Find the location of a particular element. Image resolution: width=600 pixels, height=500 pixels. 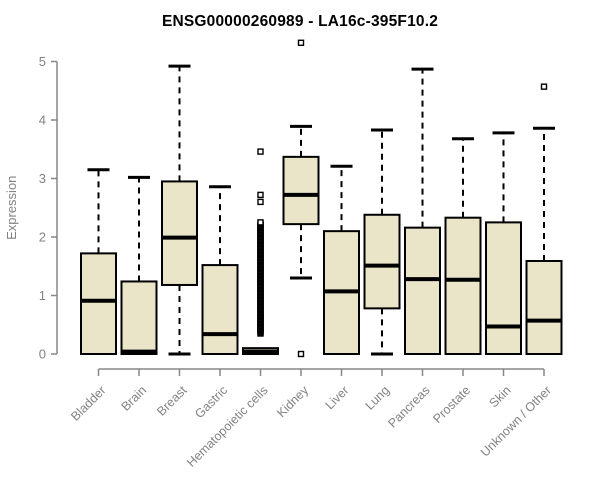

chart-title: ENSG00000260989 - LA16c-395F10.2 is located at coordinates (300, 21).